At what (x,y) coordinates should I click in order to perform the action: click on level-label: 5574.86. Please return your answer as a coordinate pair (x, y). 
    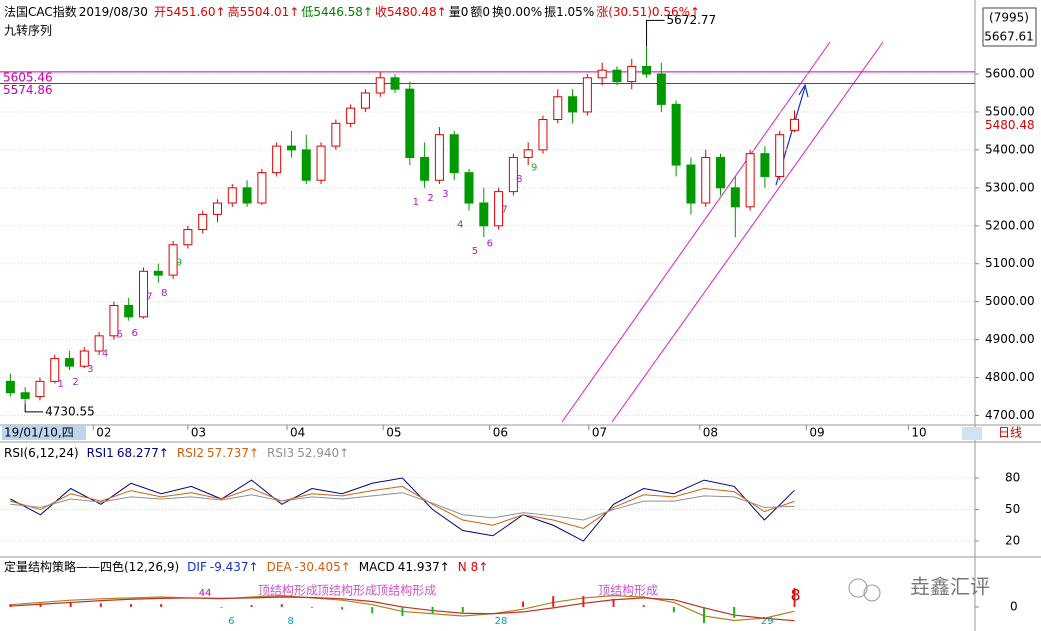
    Looking at the image, I should click on (28, 90).